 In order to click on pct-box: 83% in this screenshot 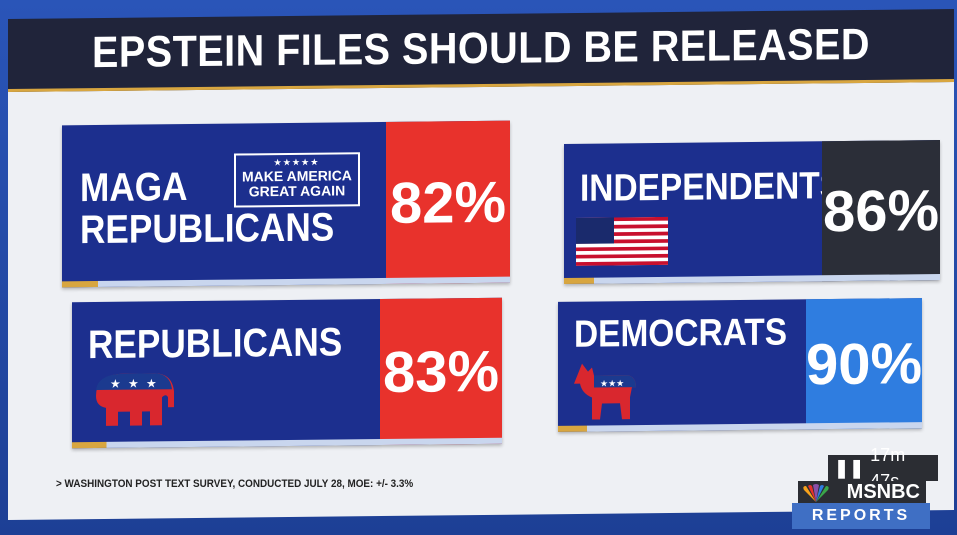, I will do `click(441, 371)`.